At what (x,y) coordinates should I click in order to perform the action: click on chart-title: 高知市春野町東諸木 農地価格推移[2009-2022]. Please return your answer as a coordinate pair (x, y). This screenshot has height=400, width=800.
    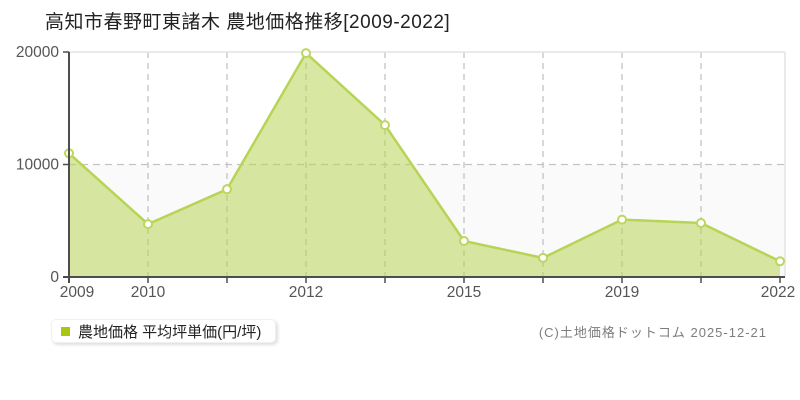
    Looking at the image, I should click on (248, 22).